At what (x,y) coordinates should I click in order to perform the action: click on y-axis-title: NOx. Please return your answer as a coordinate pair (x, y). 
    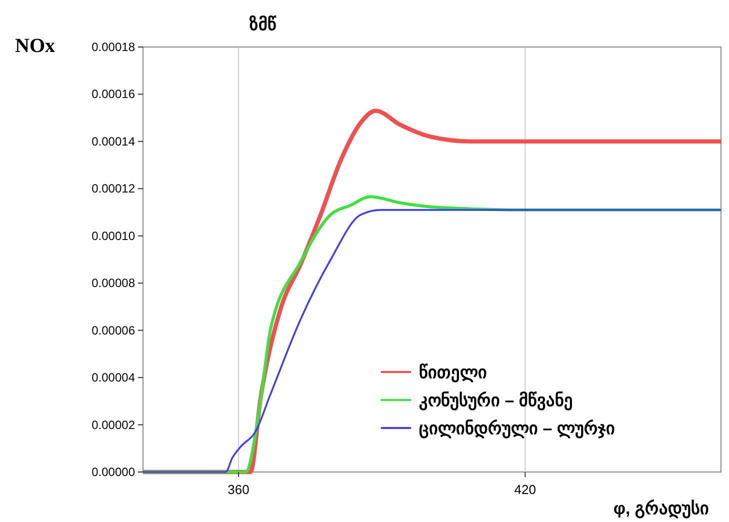
    Looking at the image, I should click on (35, 46).